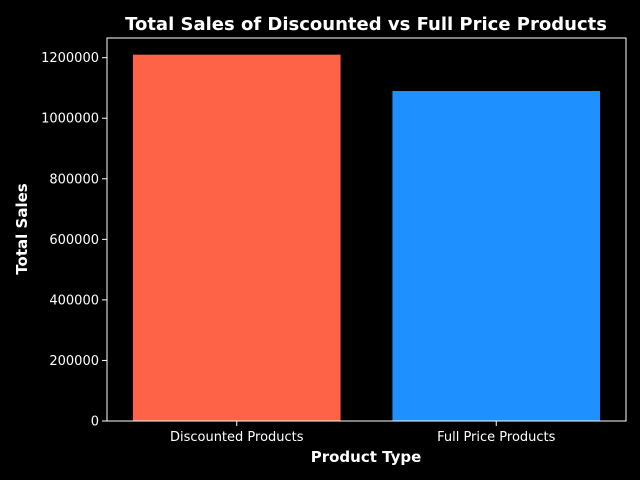  I want to click on x-tick-label-0: Discounted Products, so click(237, 437).